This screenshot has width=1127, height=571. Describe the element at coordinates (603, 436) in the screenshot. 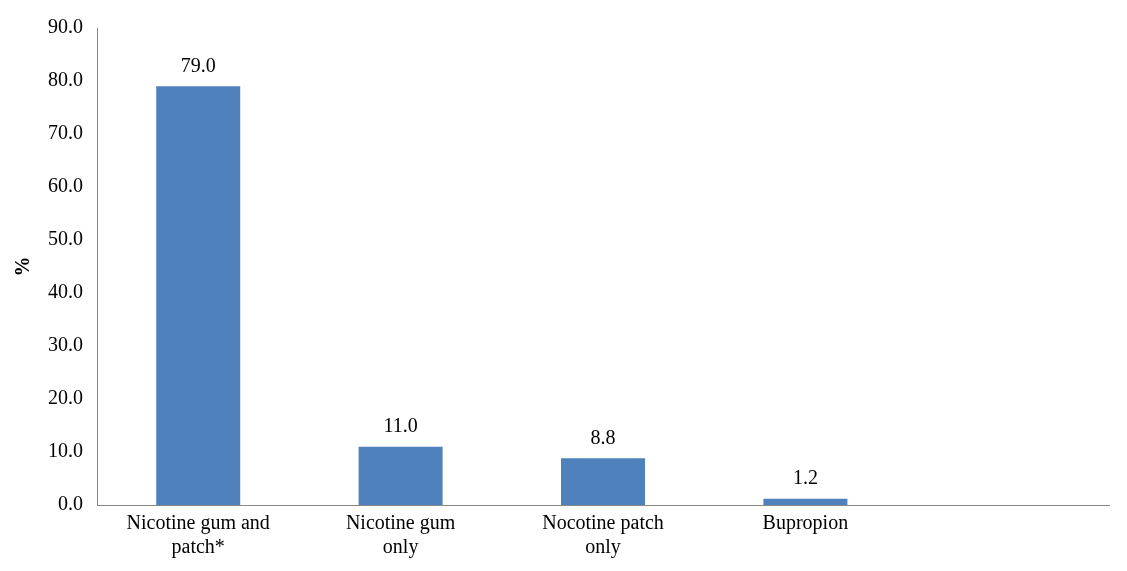

I see `data-label: 8.8` at that location.